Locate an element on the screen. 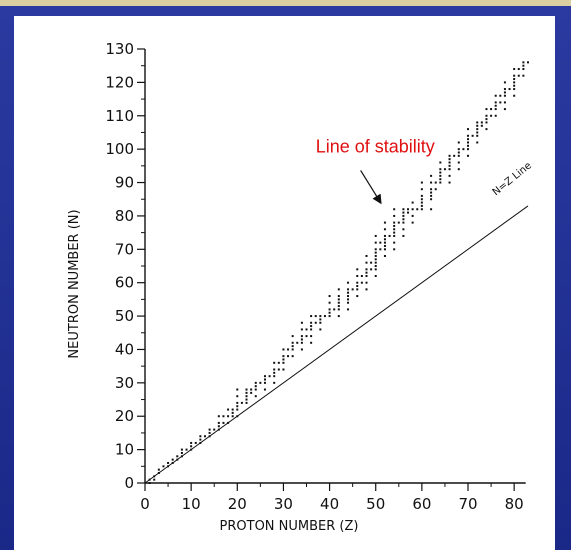  y-tick-label: 120 is located at coordinates (119, 82).